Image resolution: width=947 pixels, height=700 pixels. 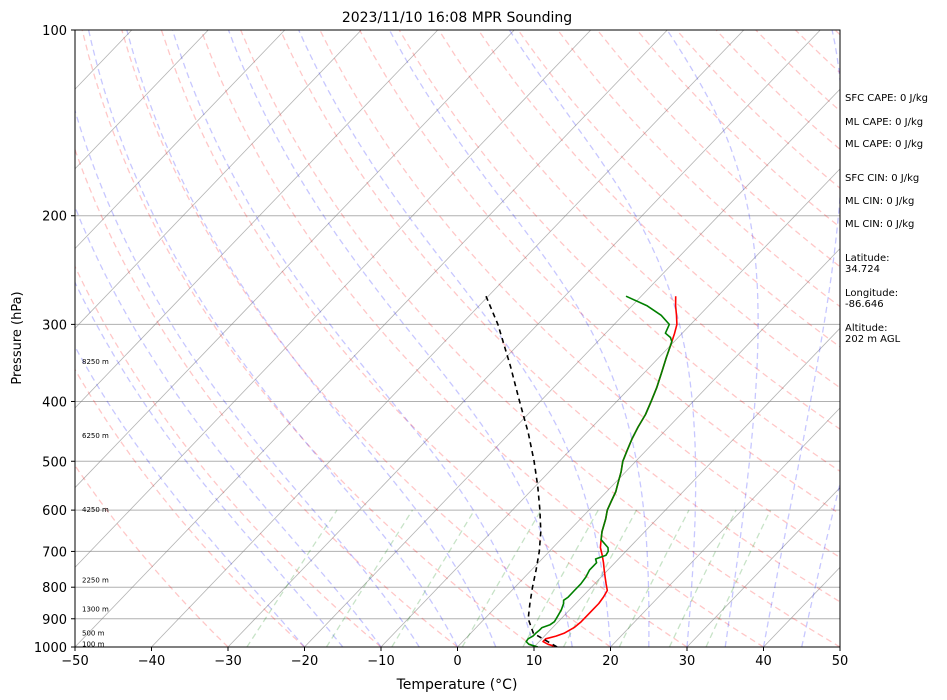 What do you see at coordinates (872, 293) in the screenshot?
I see `longitude-label: Longitude:` at bounding box center [872, 293].